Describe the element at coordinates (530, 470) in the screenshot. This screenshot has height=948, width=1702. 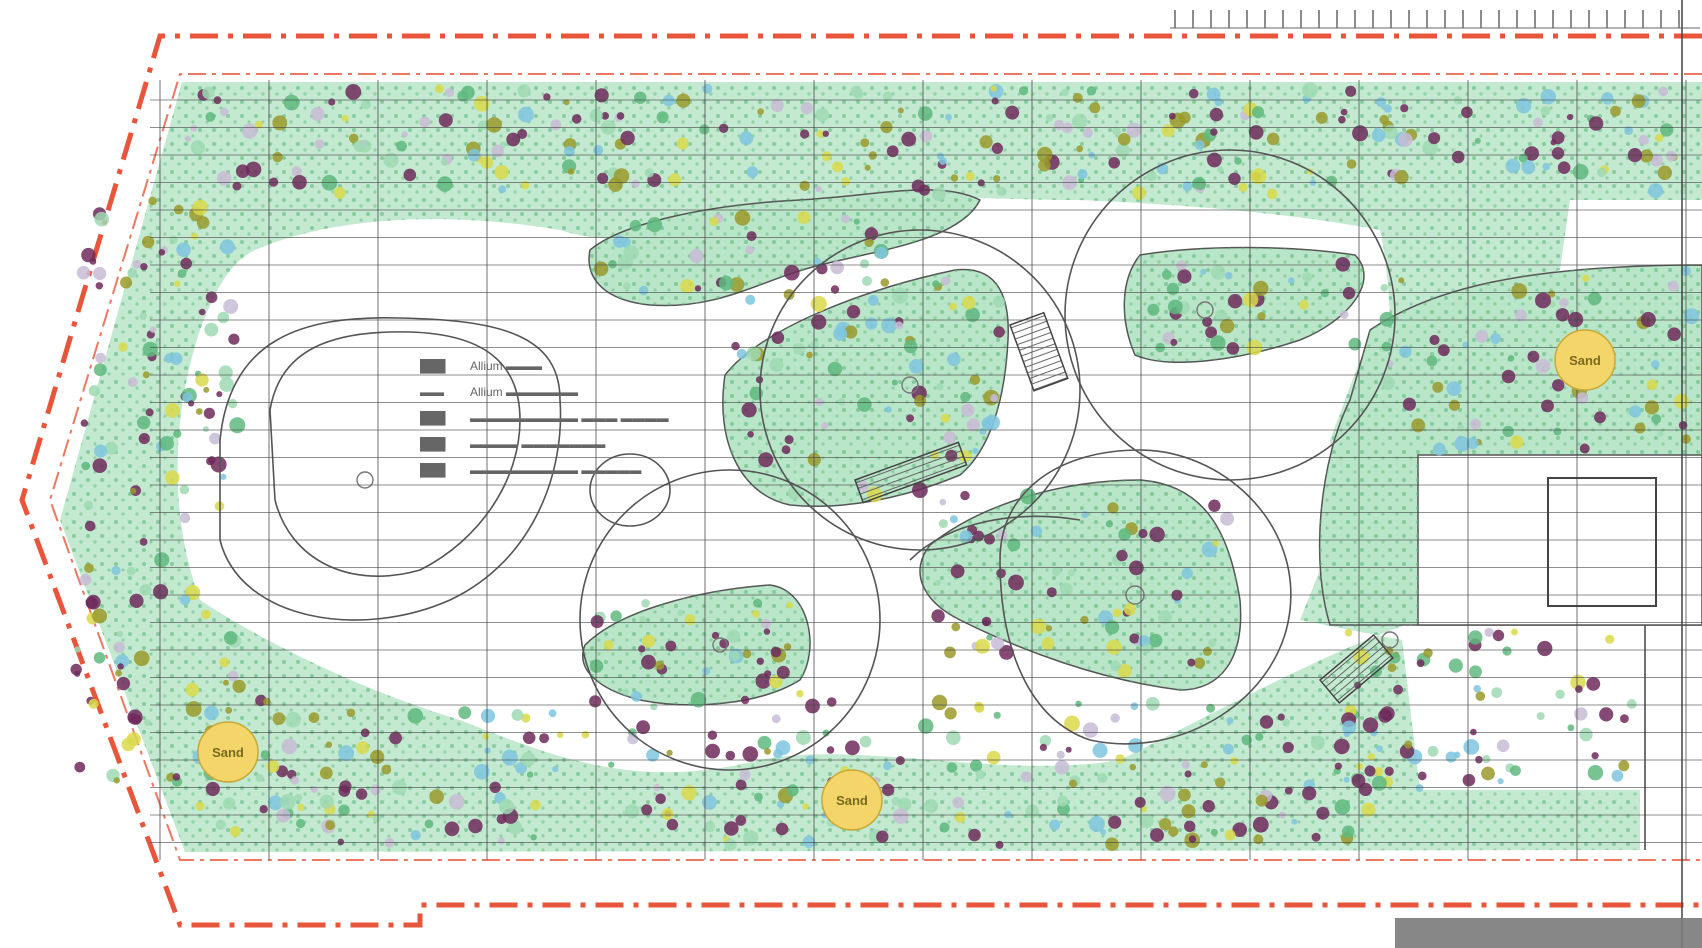
I see `legend-row: ███ ▬▬▬▬▬▬▬▬▬ ▬▬▬▬▬` at that location.